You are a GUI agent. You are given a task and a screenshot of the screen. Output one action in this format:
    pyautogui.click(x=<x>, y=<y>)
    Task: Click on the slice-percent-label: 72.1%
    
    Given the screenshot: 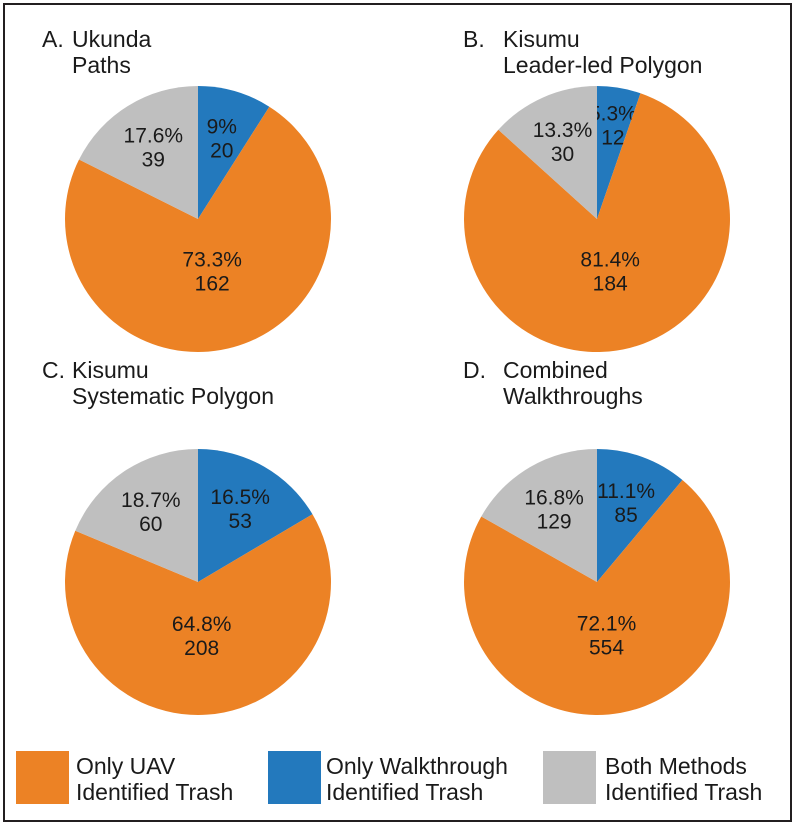 What is the action you would take?
    pyautogui.click(x=607, y=623)
    